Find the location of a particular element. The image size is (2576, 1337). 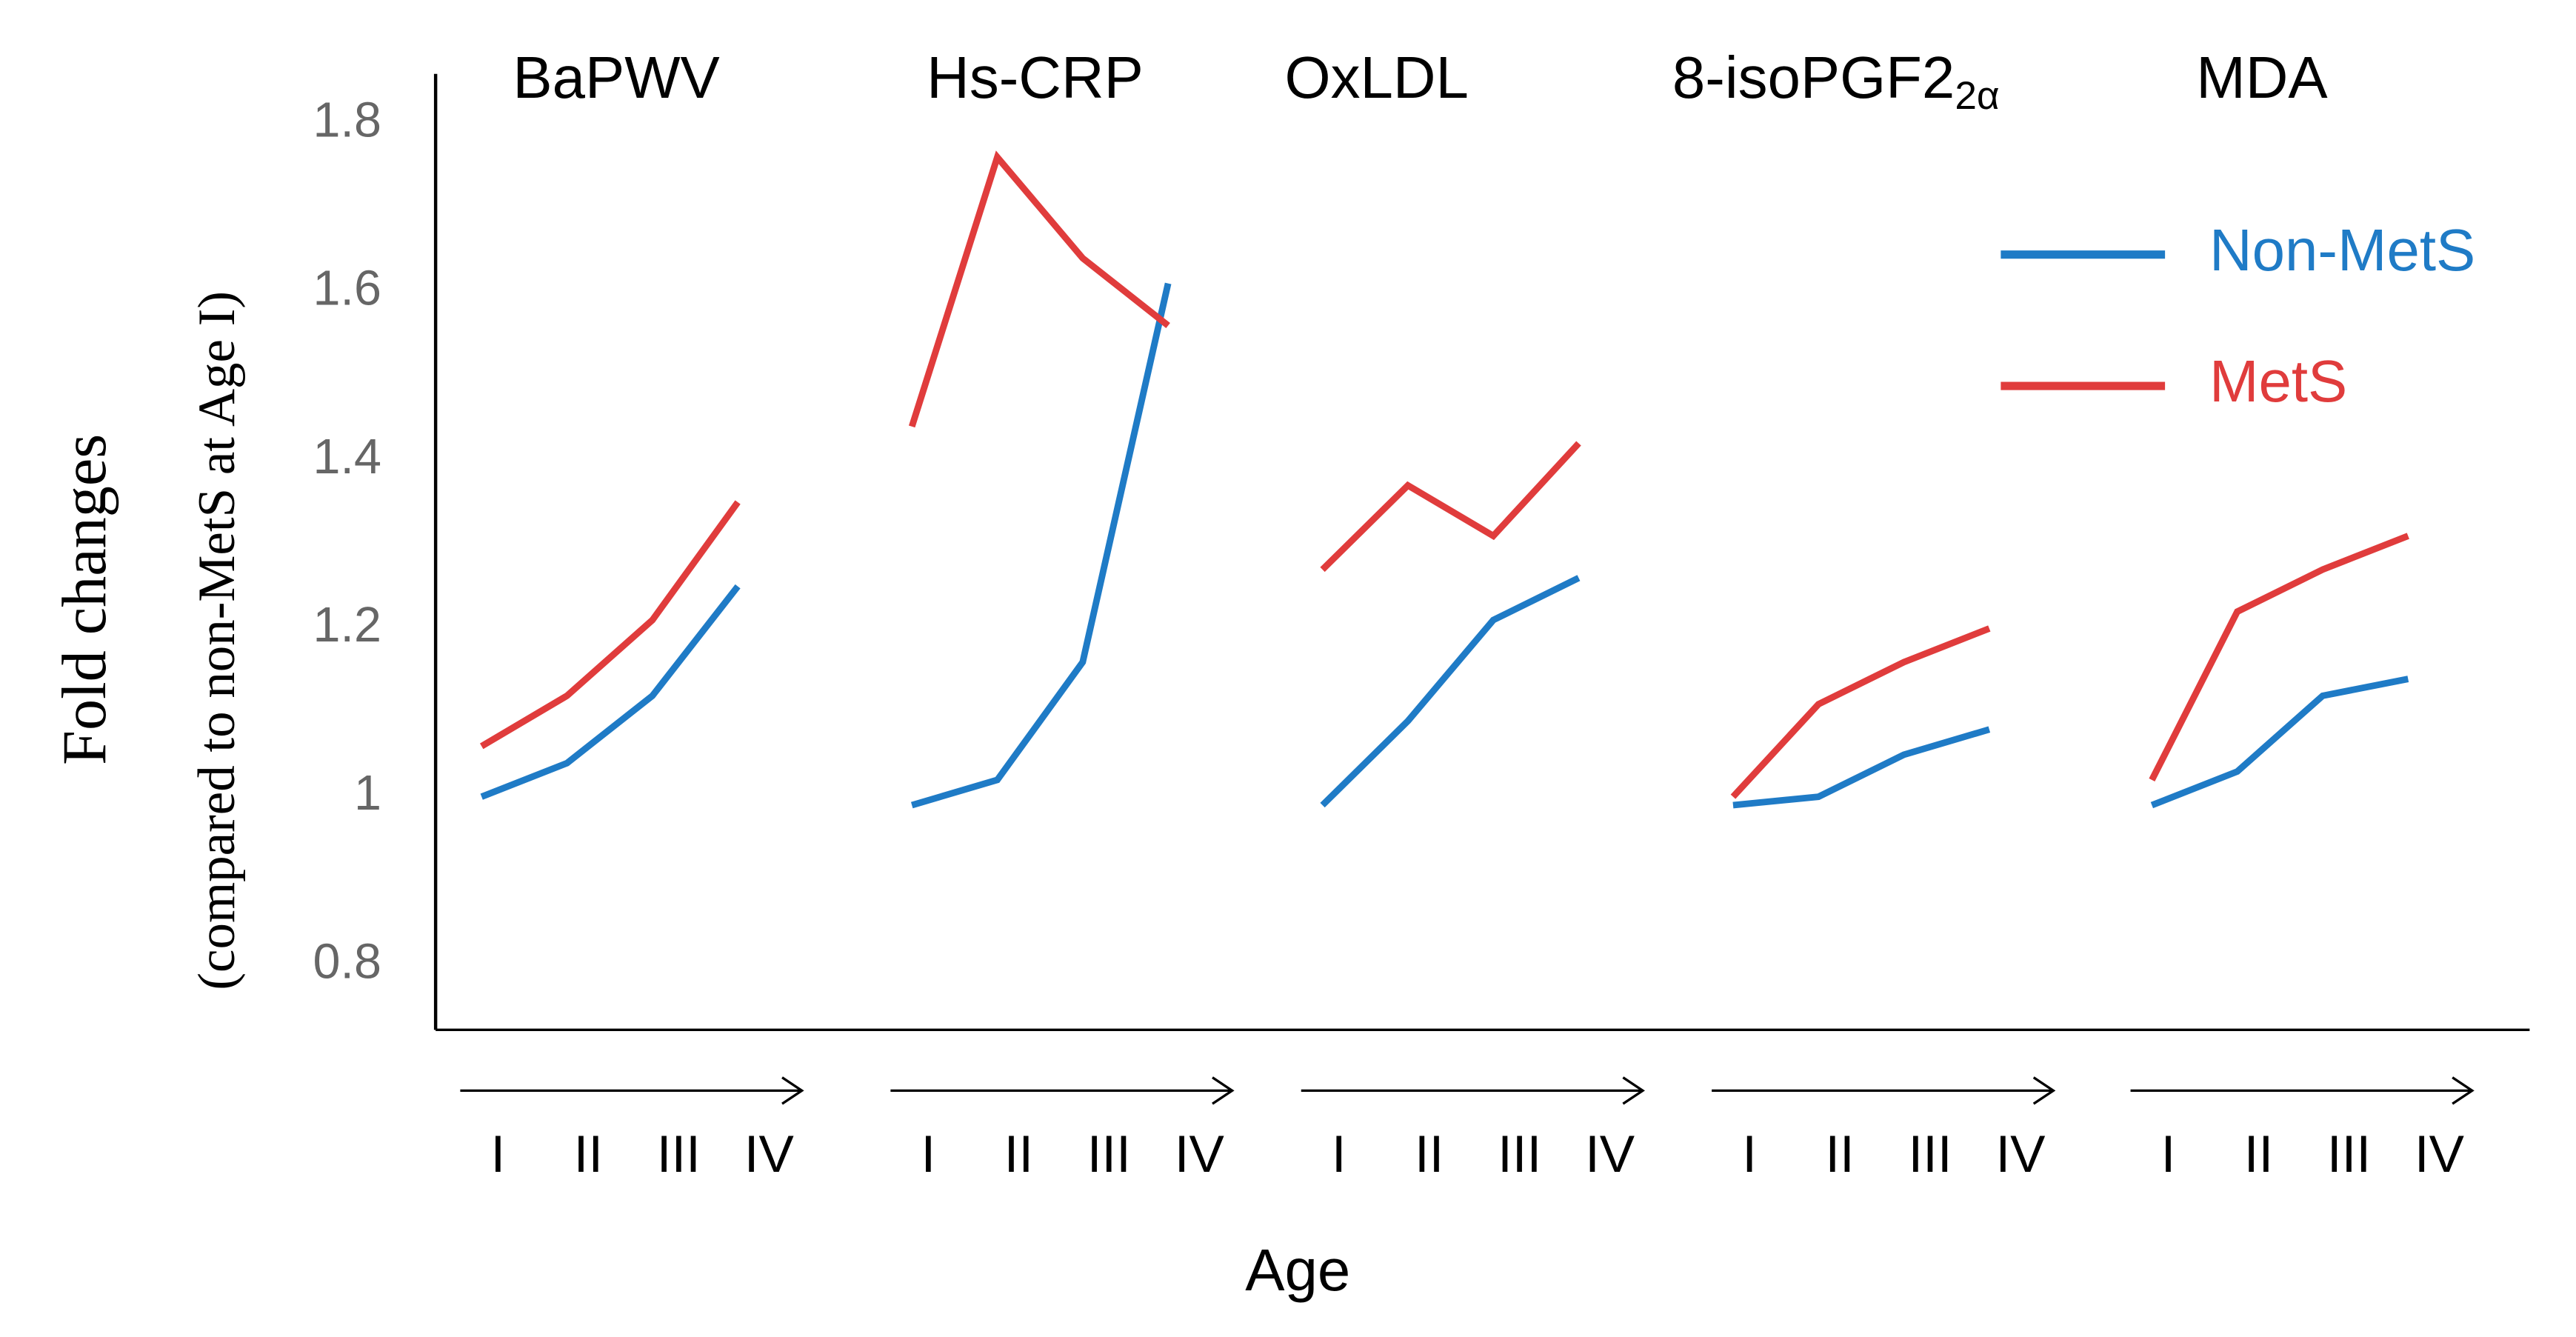

panel-title-text: OxLDL is located at coordinates (1377, 77).